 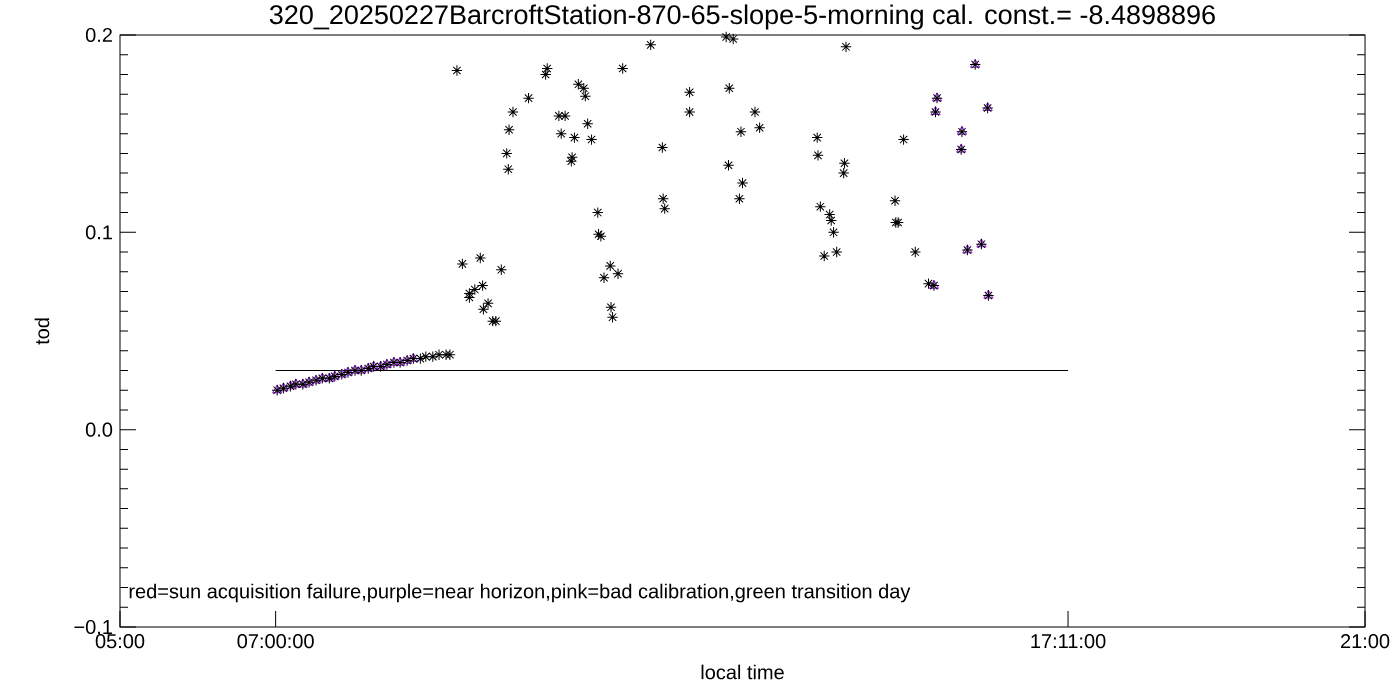 What do you see at coordinates (120, 641) in the screenshot?
I see `x-tick-label: 05:00` at bounding box center [120, 641].